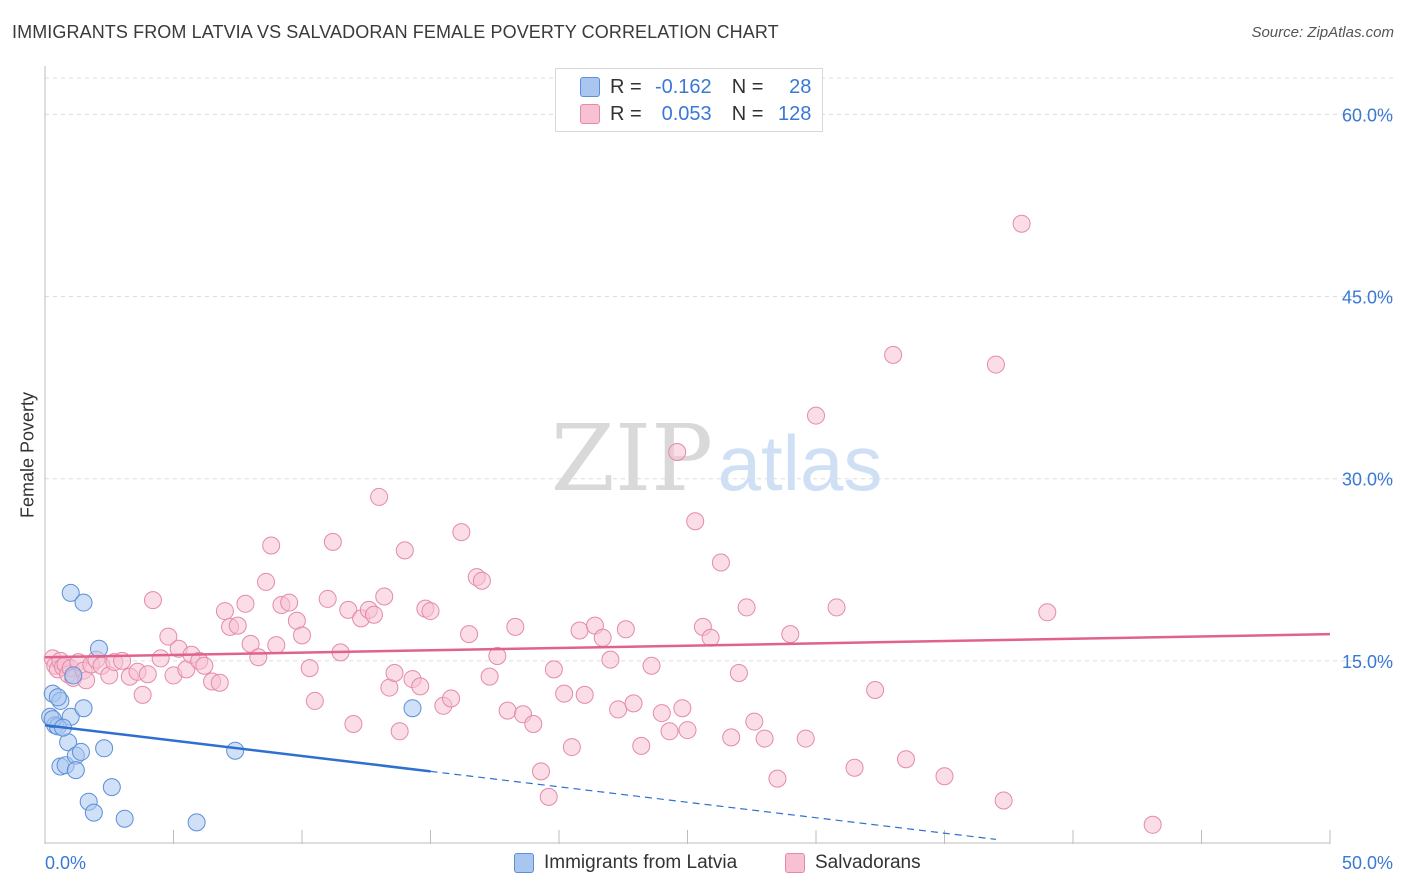 The height and width of the screenshot is (892, 1406). Describe the element at coordinates (1367, 115) in the screenshot. I see `y-tick-label: 60.0%` at that location.